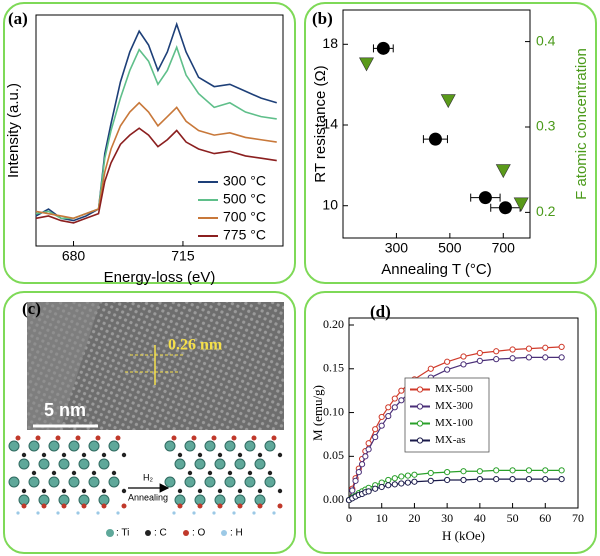 Image resolution: width=600 pixels, height=556 pixels. Describe the element at coordinates (65, 410) in the screenshot. I see `scale-bar-label: 5 nm` at that location.